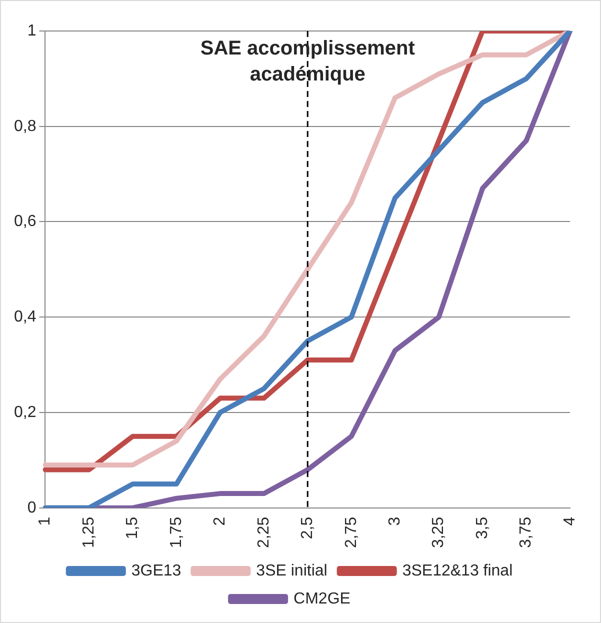 Image resolution: width=601 pixels, height=623 pixels. Describe the element at coordinates (25, 126) in the screenshot. I see `y-tick-label: 0,8` at that location.